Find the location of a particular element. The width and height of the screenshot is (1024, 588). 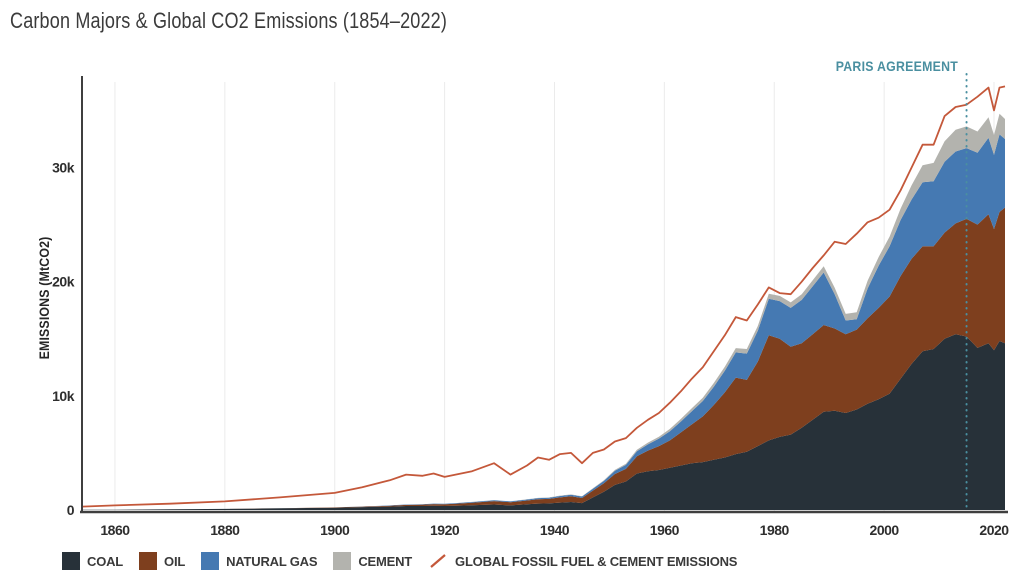

legend-item: OIL is located at coordinates (162, 561).